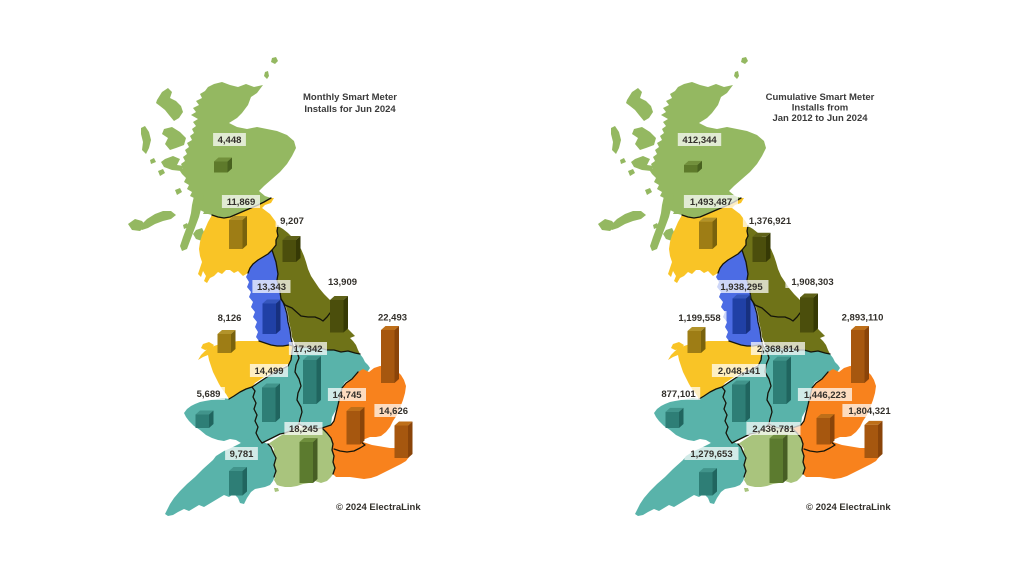 The image size is (1024, 576). Describe the element at coordinates (699, 140) in the screenshot. I see `svg-text: 412,344` at that location.